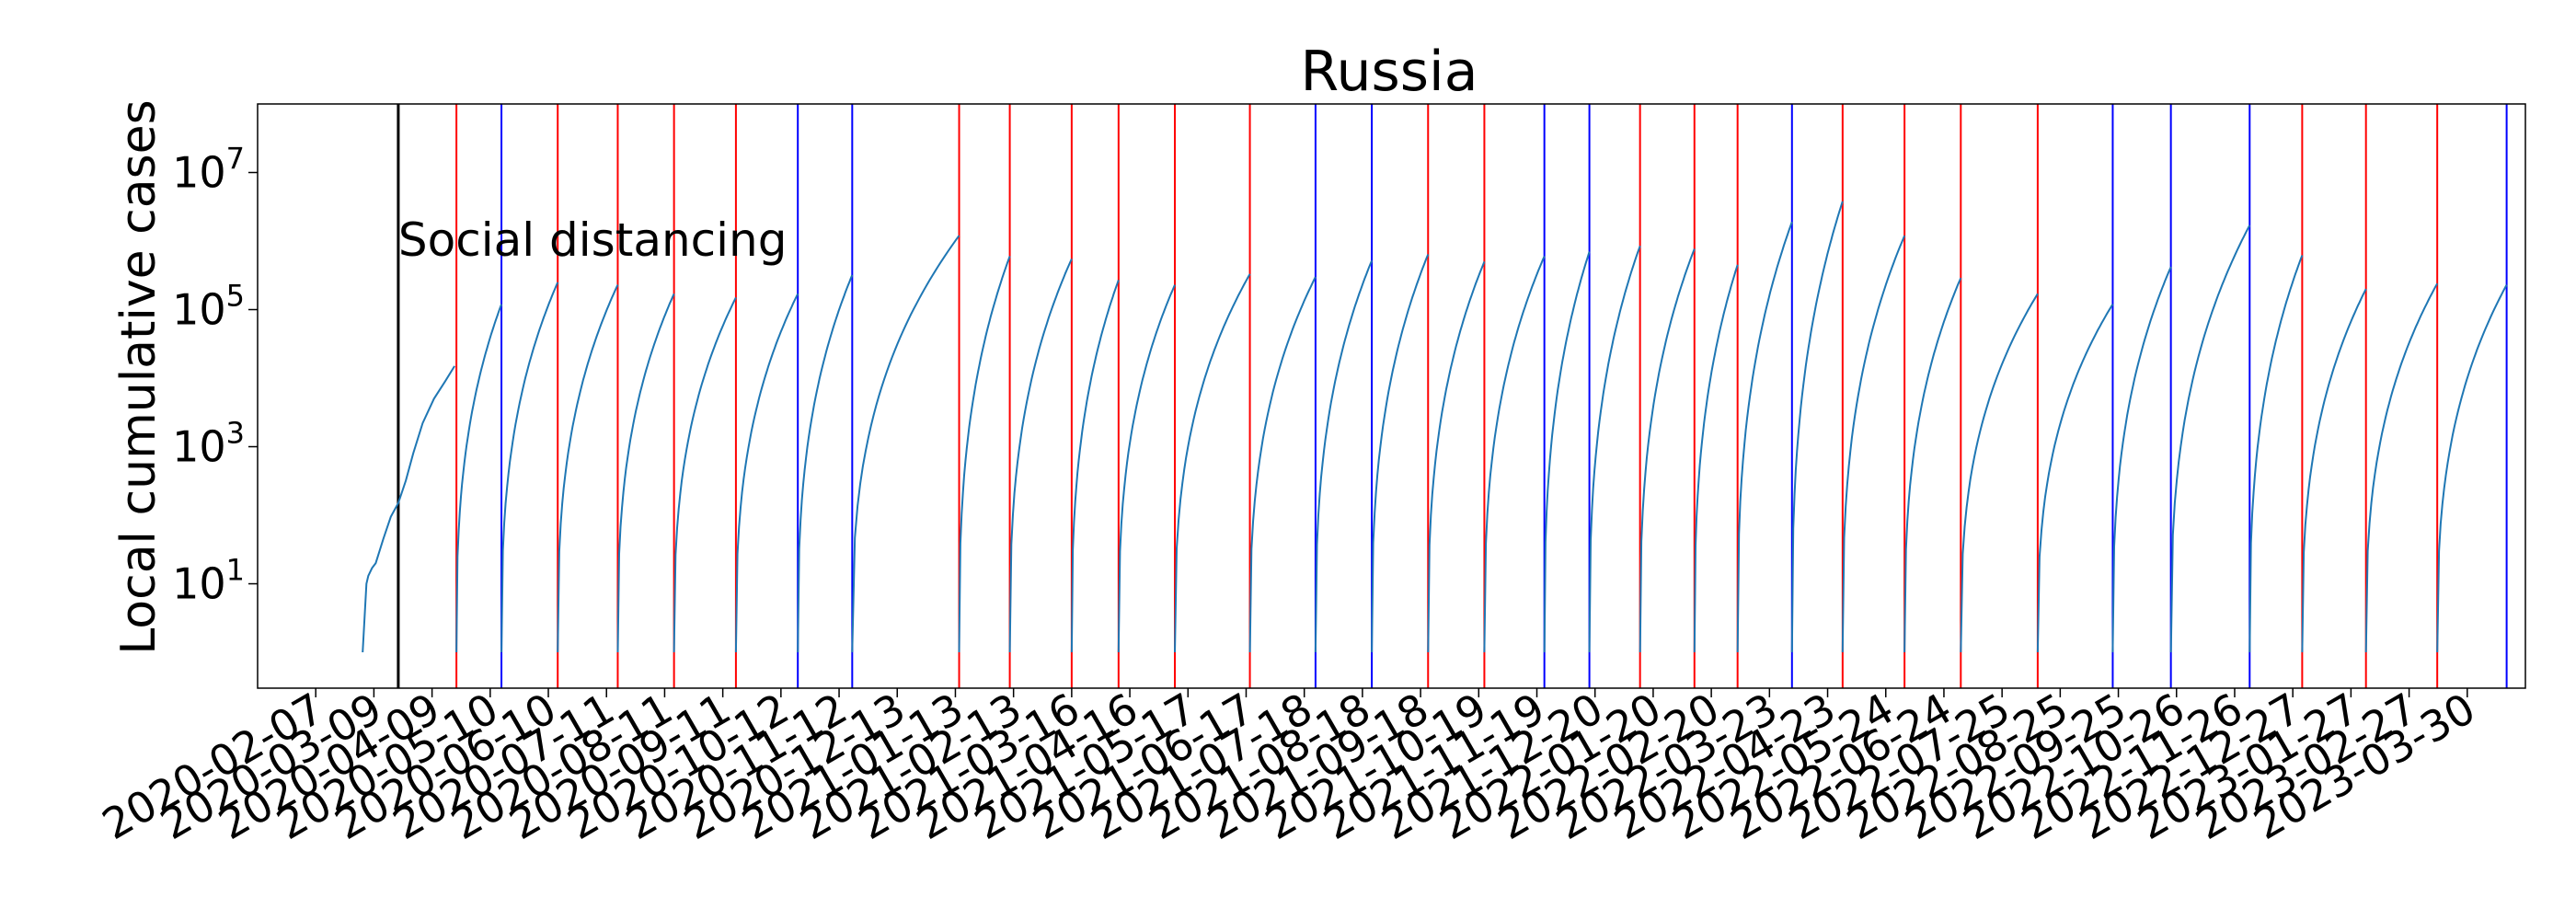 The height and width of the screenshot is (920, 2576). I want to click on chart-title: Russia, so click(1389, 72).